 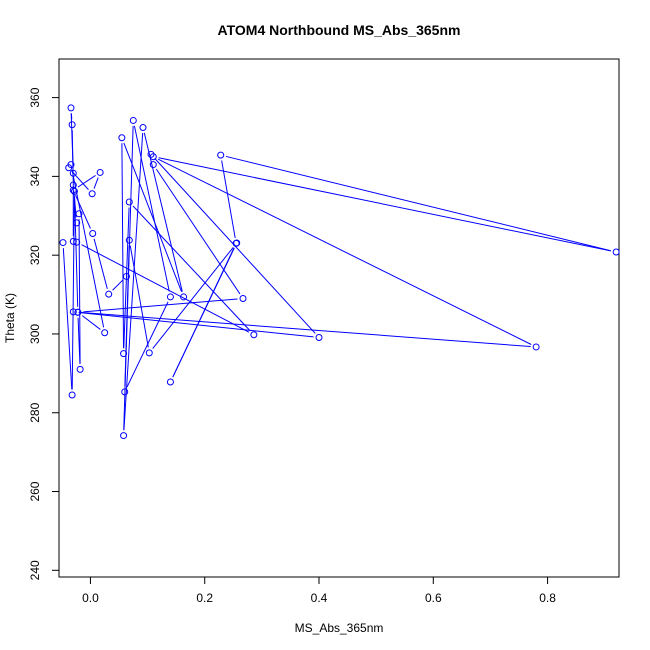 I want to click on x-tick-label: 0.8, so click(x=547, y=598).